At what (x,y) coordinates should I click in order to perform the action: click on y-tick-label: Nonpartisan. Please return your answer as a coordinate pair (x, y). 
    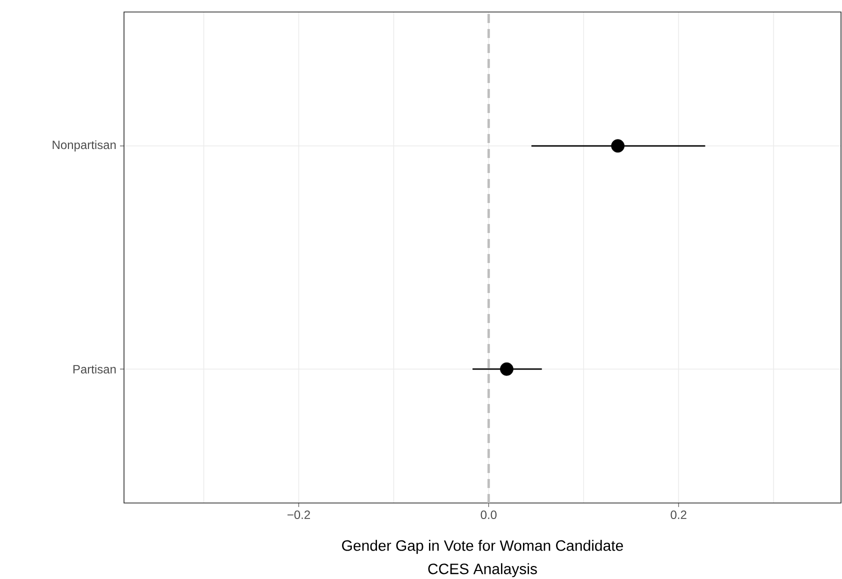
    Looking at the image, I should click on (84, 146).